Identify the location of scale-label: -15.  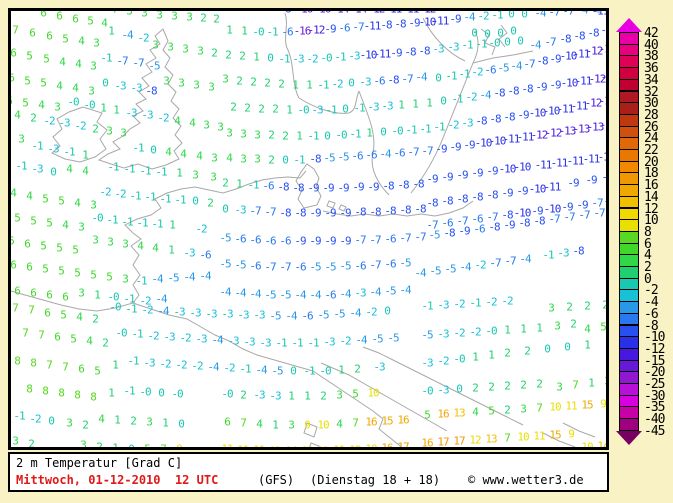
(655, 361).